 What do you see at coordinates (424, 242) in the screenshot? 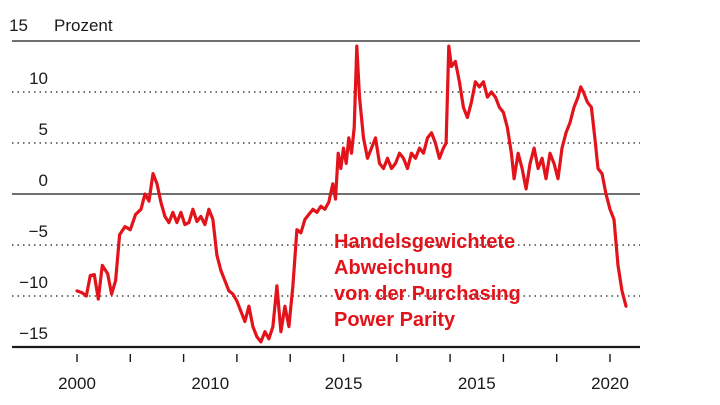
I see `annotation-line: Handelsgewichtete` at bounding box center [424, 242].